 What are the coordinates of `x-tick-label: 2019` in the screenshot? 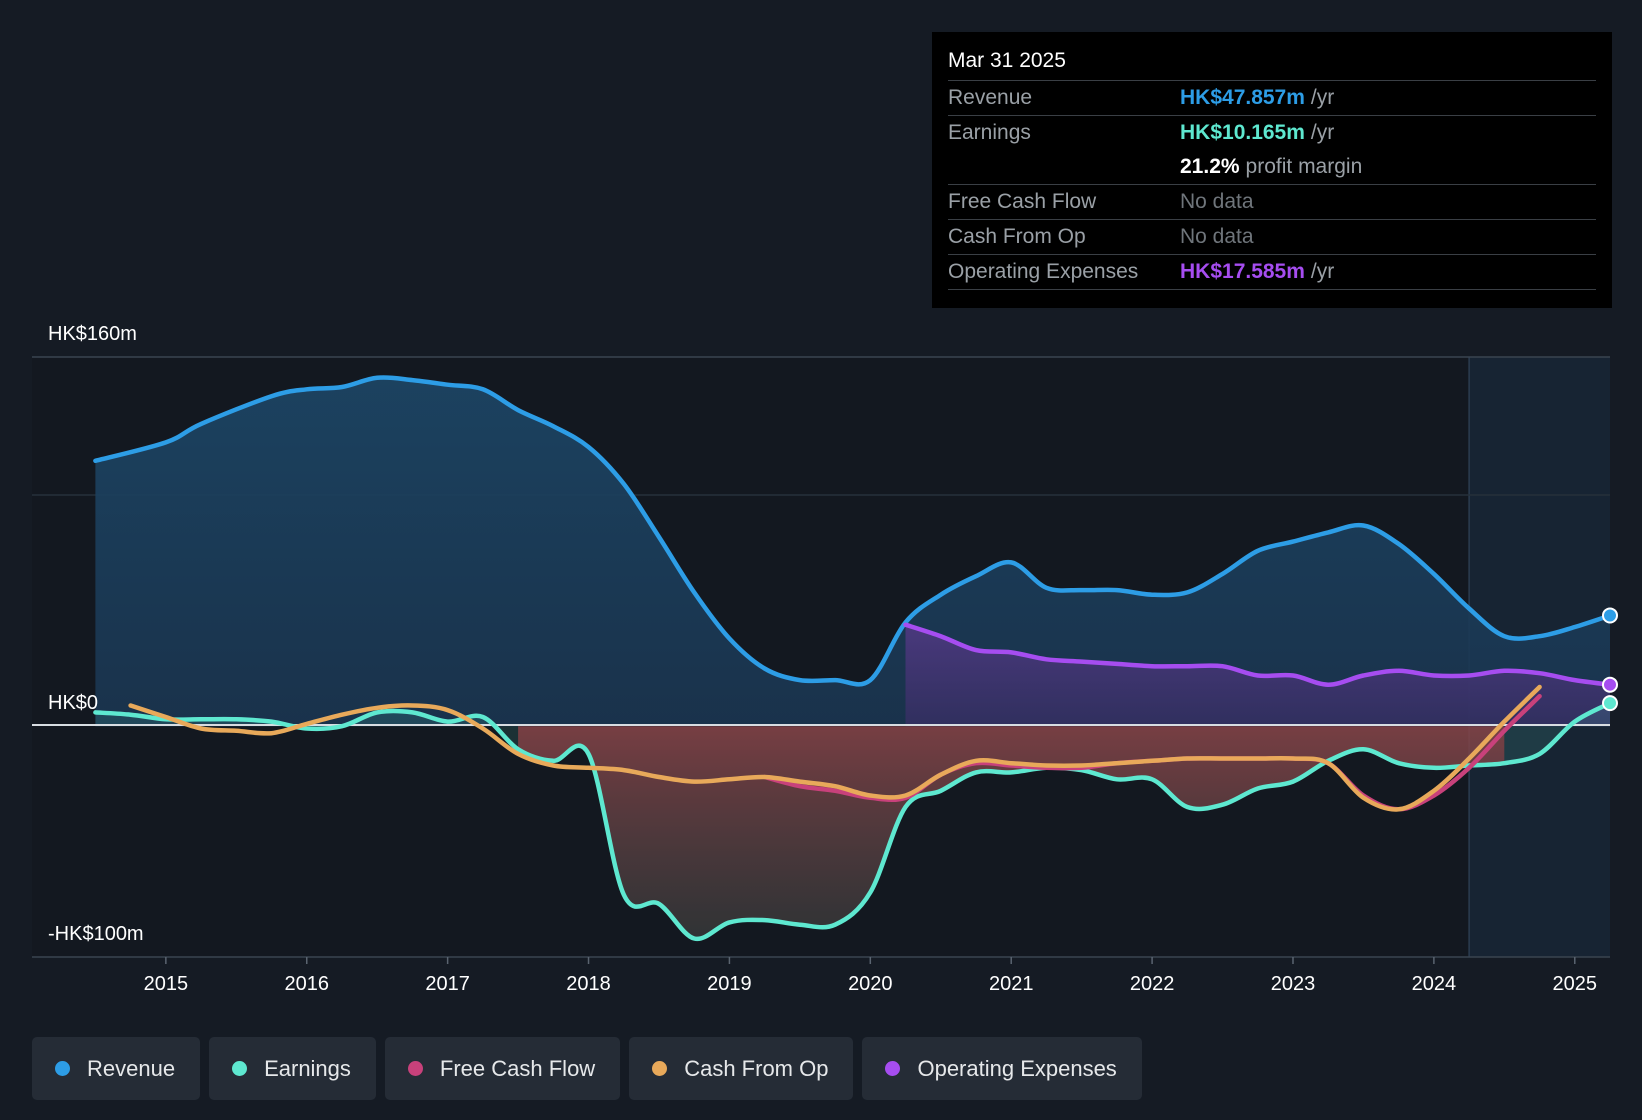 It's located at (729, 984).